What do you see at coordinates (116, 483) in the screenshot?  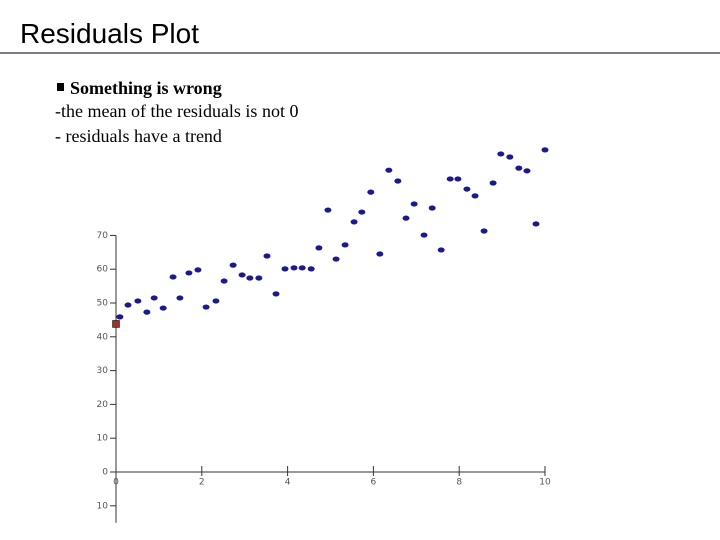 I see `x-tick-label: 0` at bounding box center [116, 483].